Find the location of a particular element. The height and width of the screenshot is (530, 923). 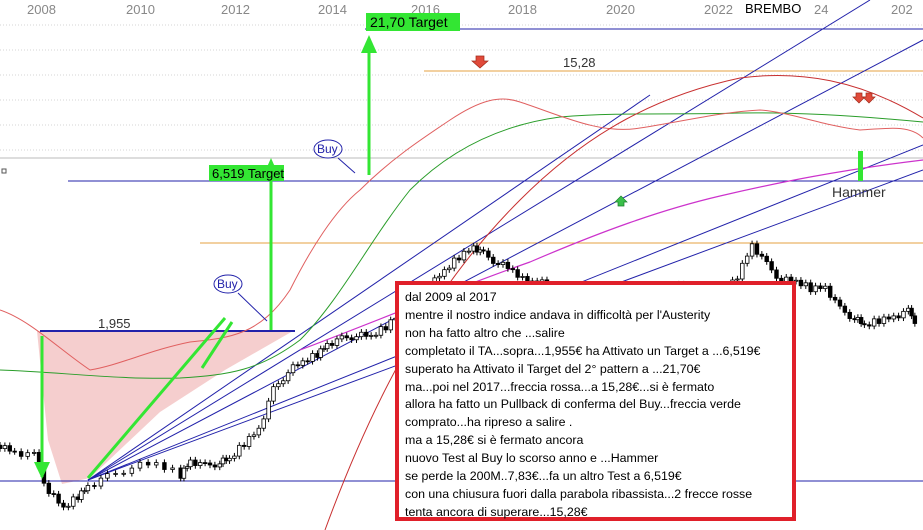

hammer-label: Hammer is located at coordinates (859, 192).